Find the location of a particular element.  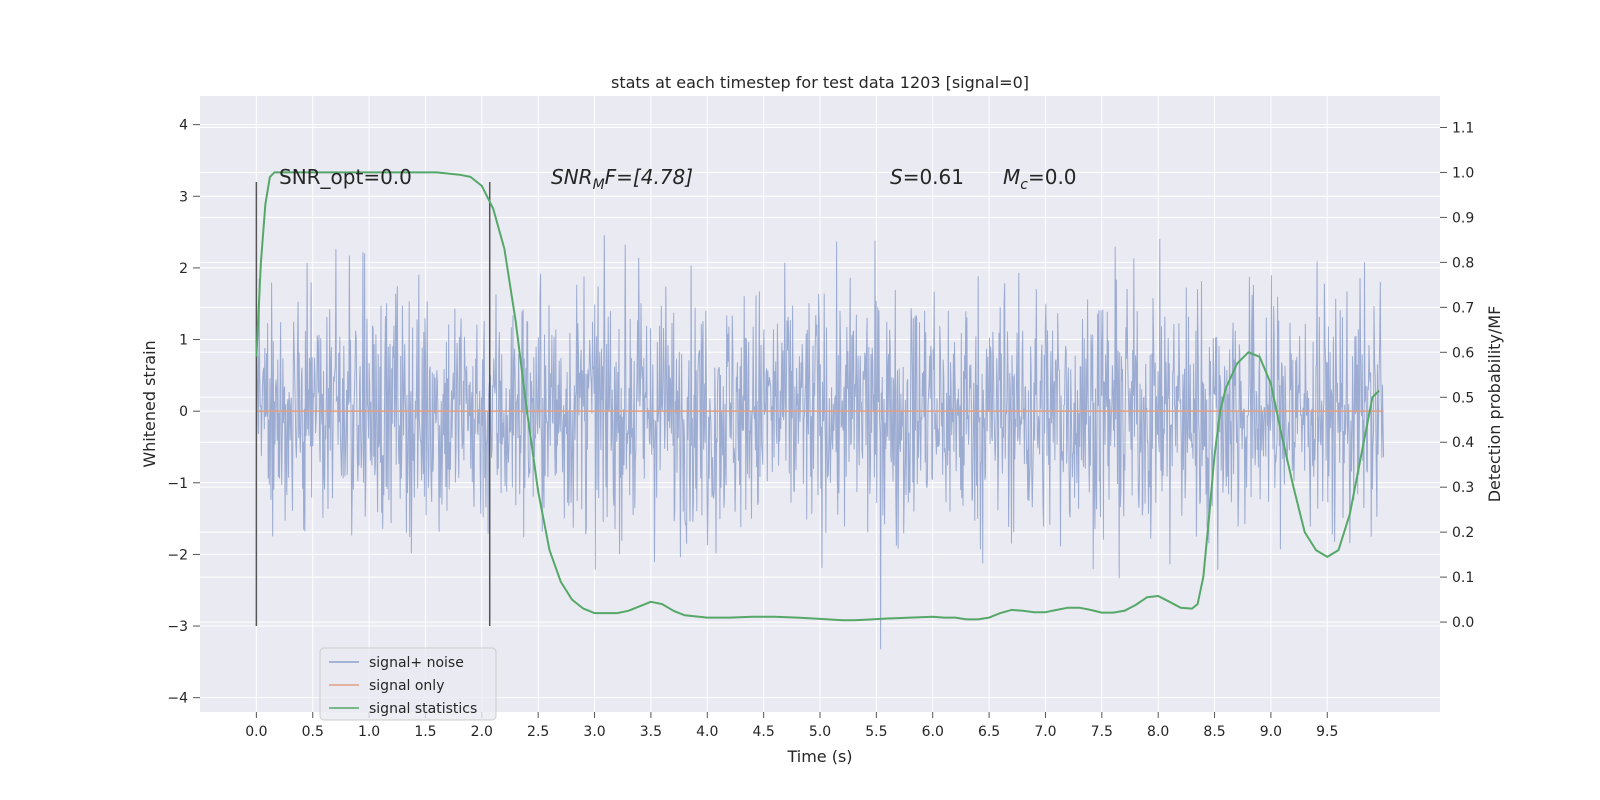

x-tick-label: 0.5 is located at coordinates (313, 732).